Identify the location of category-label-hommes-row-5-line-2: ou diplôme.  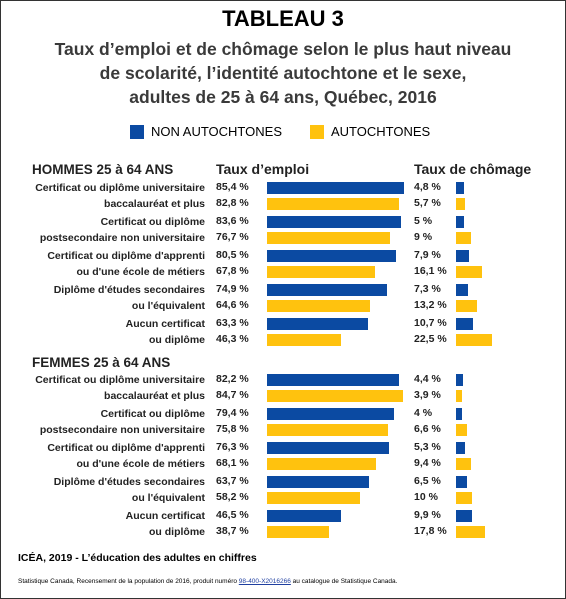
(177, 340).